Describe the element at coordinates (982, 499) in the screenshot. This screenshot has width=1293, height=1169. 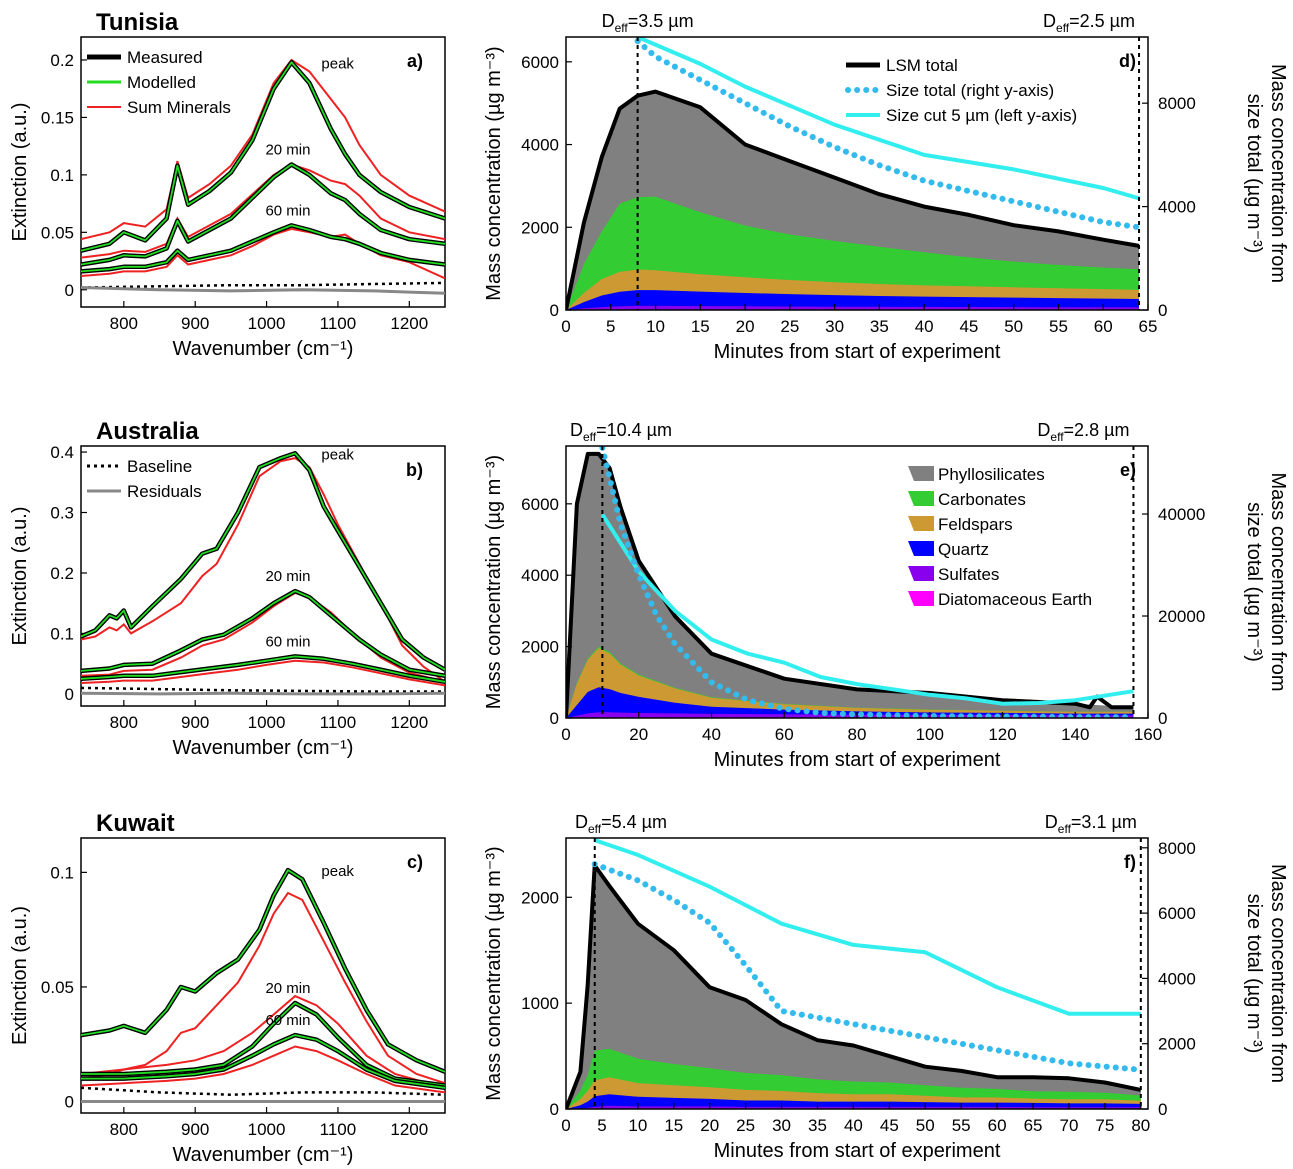
I see `legend-label: Carbonates` at that location.